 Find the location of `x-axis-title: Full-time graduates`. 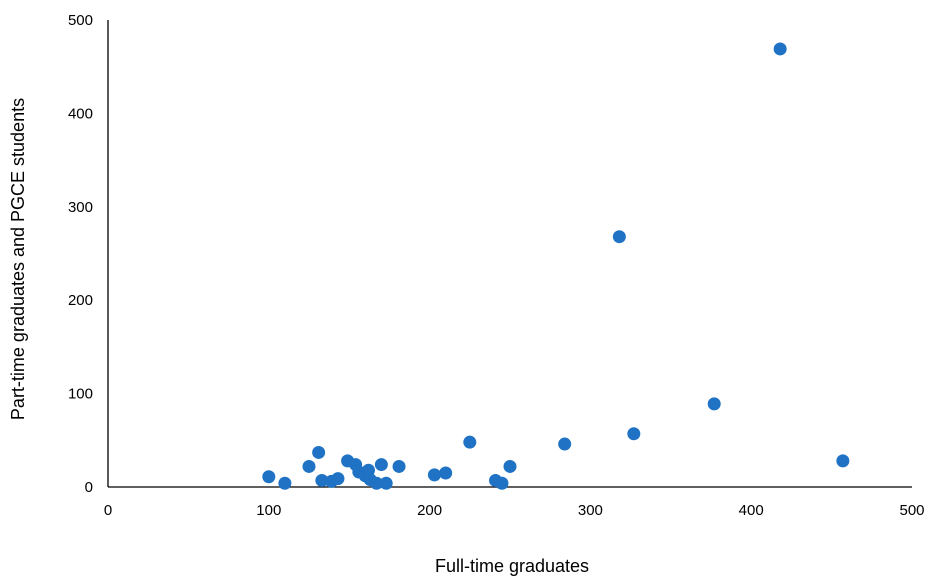

x-axis-title: Full-time graduates is located at coordinates (512, 566).